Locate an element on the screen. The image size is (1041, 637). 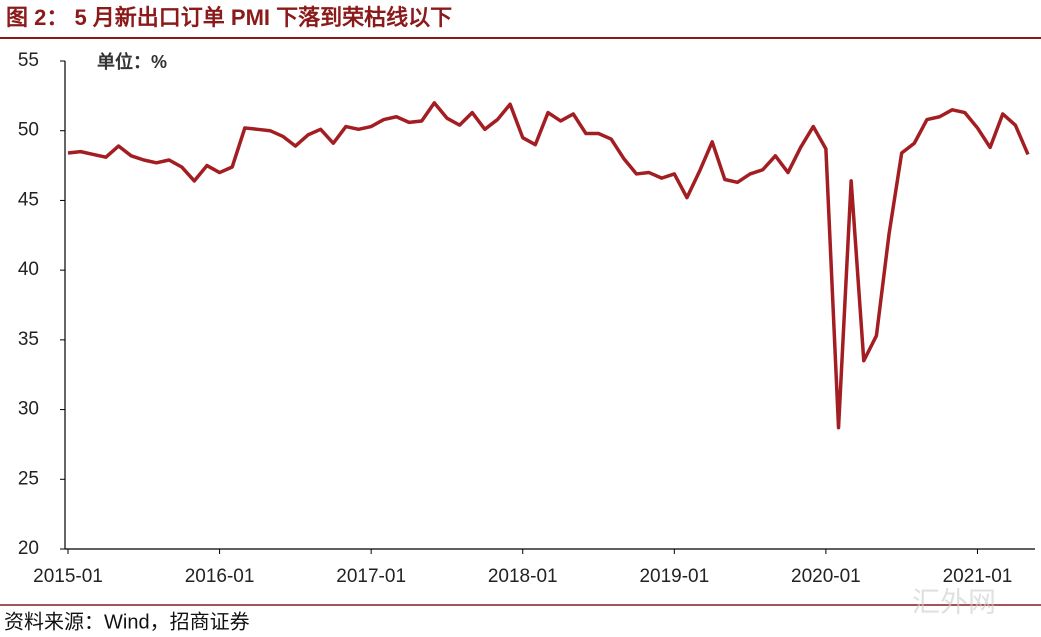
x-tick-label: 2015-01 is located at coordinates (68, 576).